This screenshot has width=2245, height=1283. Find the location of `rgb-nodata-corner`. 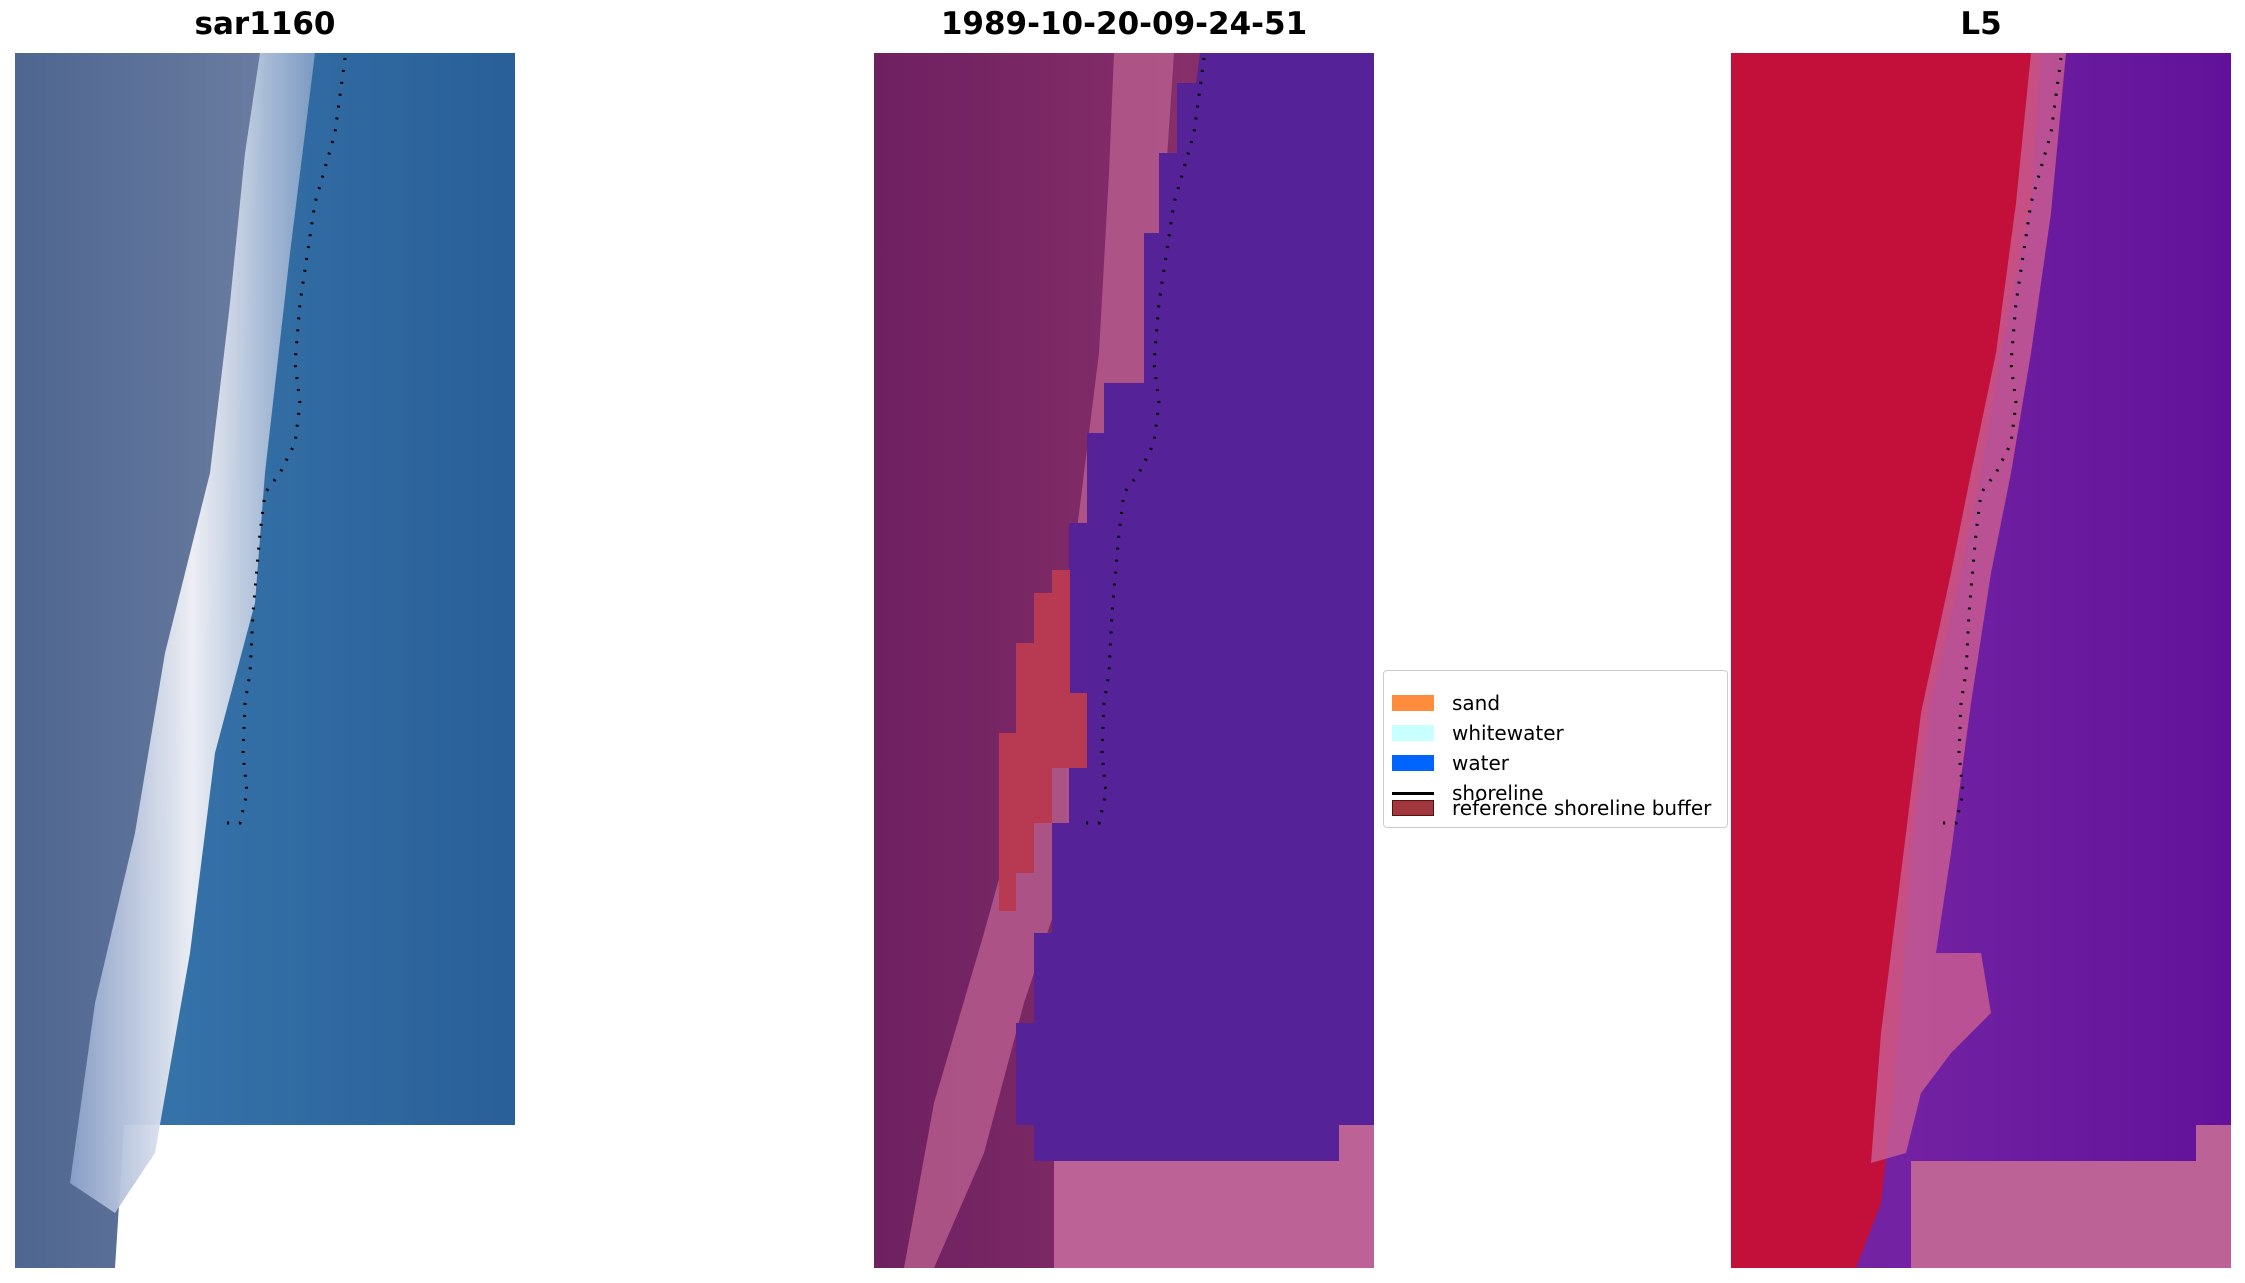

rgb-nodata-corner is located at coordinates (497, 1145).